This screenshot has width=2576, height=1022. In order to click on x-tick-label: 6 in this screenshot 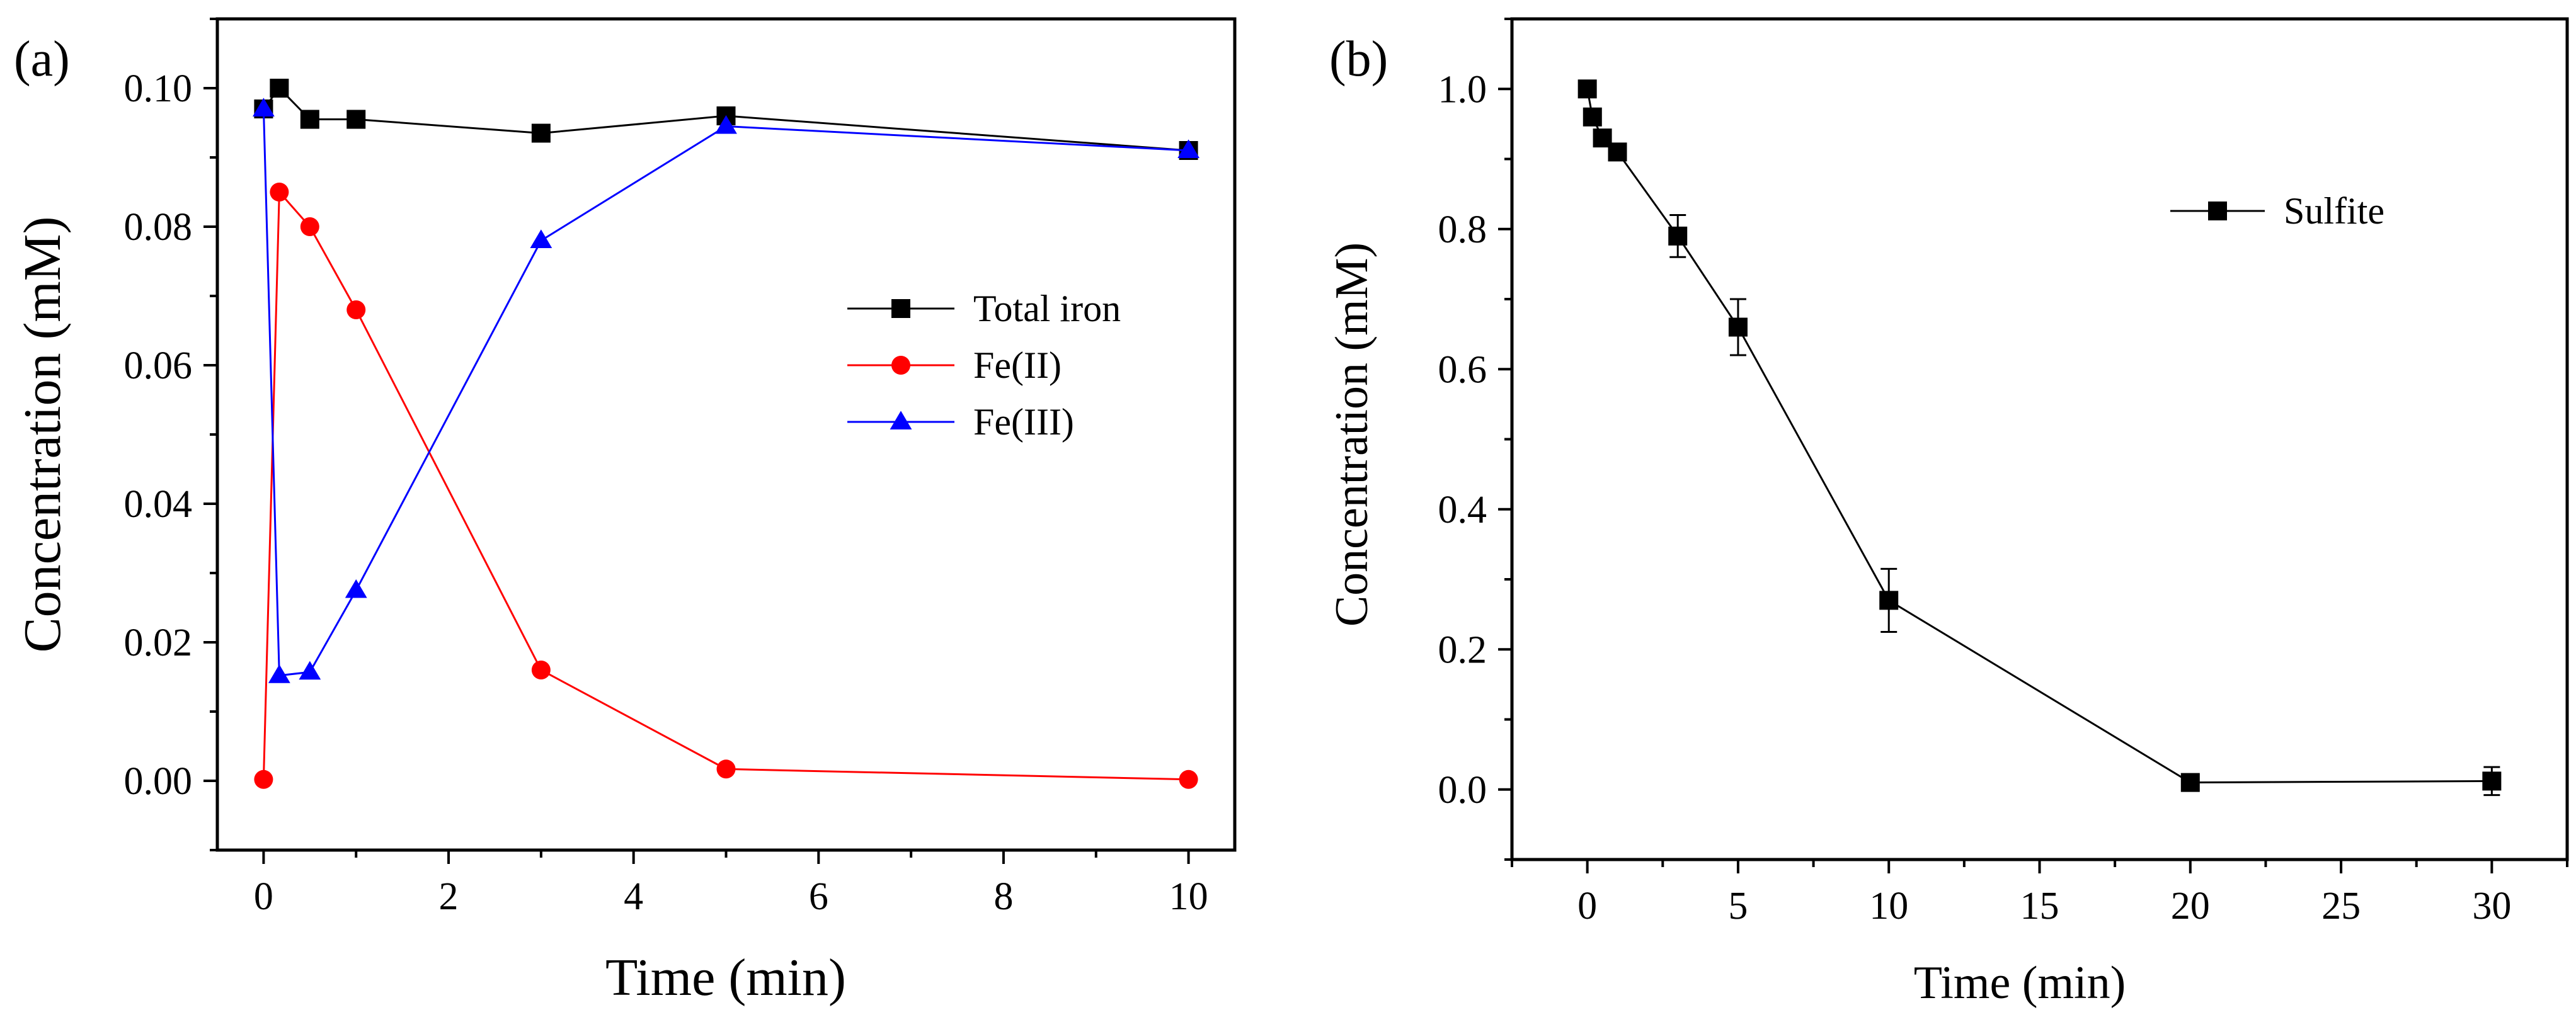, I will do `click(819, 896)`.